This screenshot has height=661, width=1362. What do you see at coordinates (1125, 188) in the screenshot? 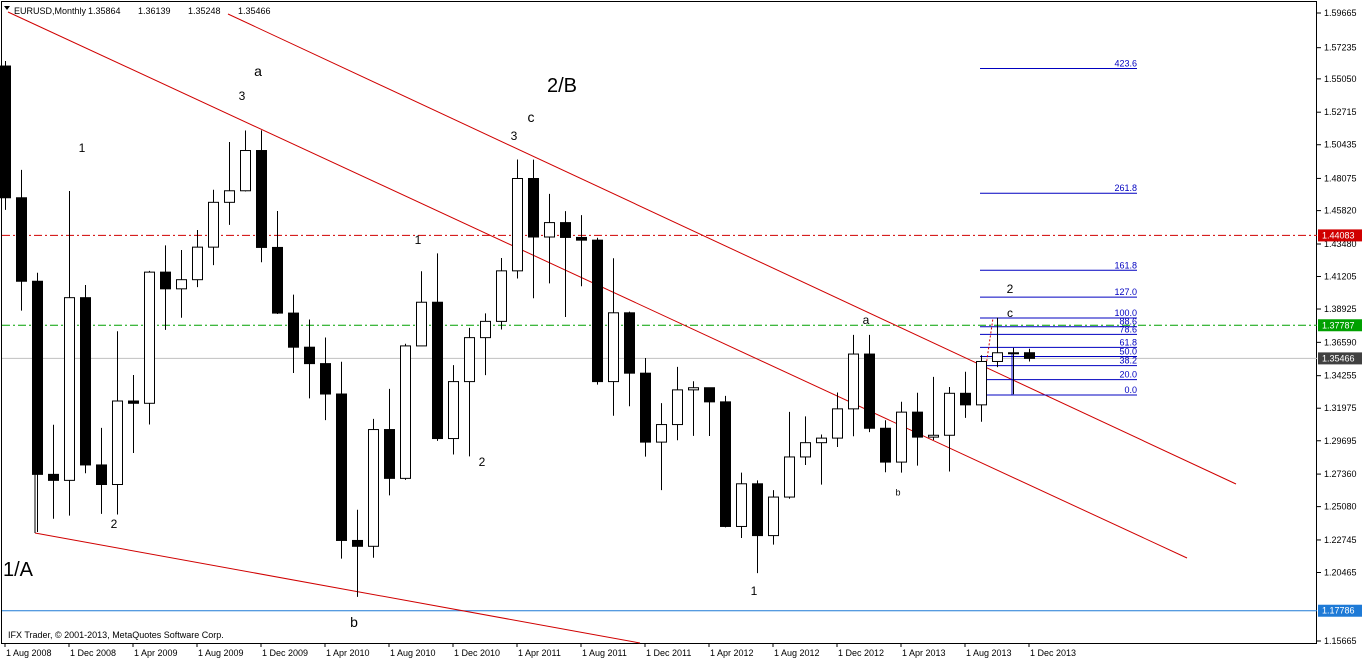
I see `fib-label: 261.8` at bounding box center [1125, 188].